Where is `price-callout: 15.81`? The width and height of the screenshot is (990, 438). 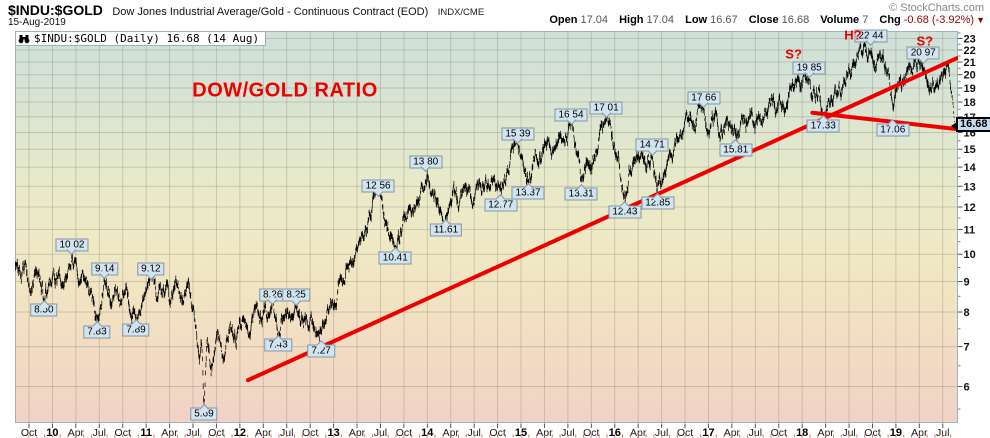
price-callout: 15.81 is located at coordinates (736, 148).